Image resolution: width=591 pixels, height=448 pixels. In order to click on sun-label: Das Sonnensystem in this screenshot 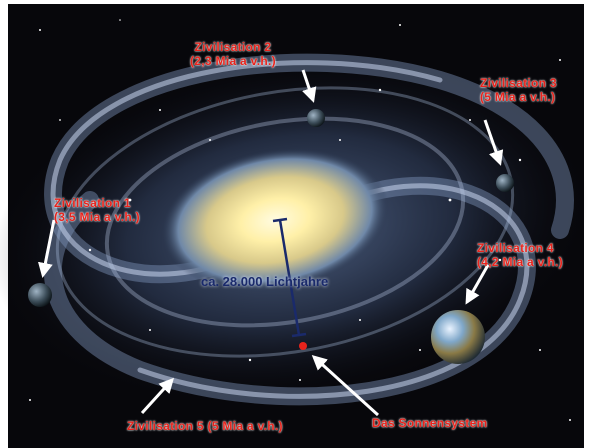, I will do `click(430, 423)`.